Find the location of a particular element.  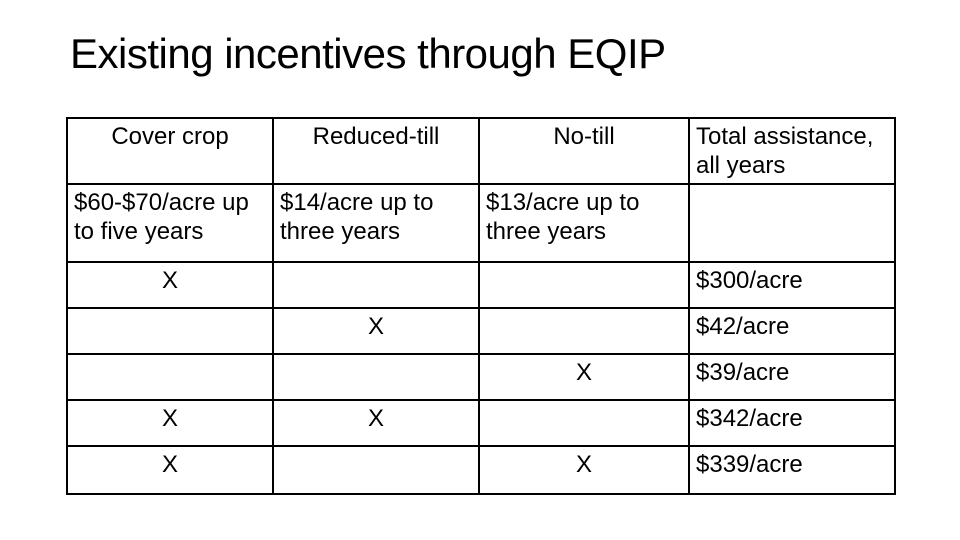

rate-cell-total-empty is located at coordinates (792, 223).